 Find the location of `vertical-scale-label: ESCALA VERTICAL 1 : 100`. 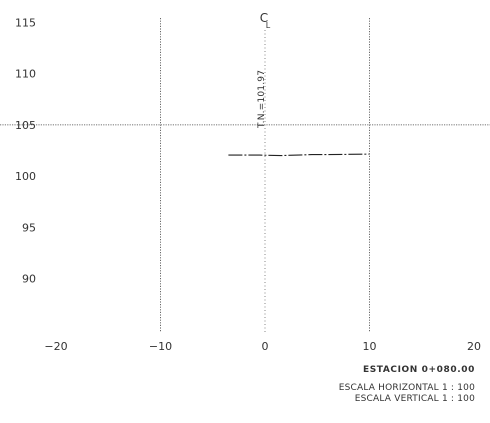

vertical-scale-label: ESCALA VERTICAL 1 : 100 is located at coordinates (415, 399).